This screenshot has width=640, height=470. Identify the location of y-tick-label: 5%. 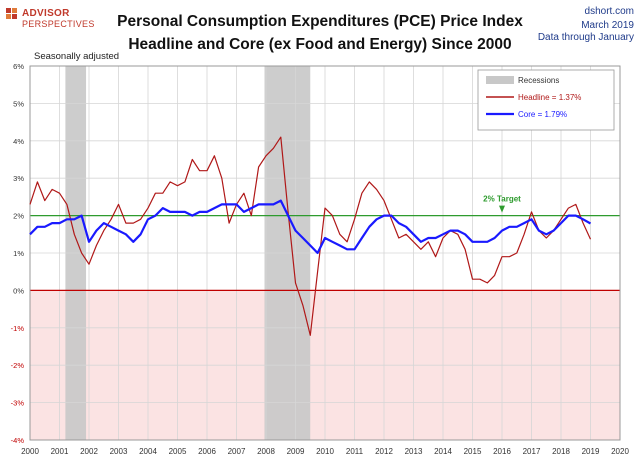
(18, 103).